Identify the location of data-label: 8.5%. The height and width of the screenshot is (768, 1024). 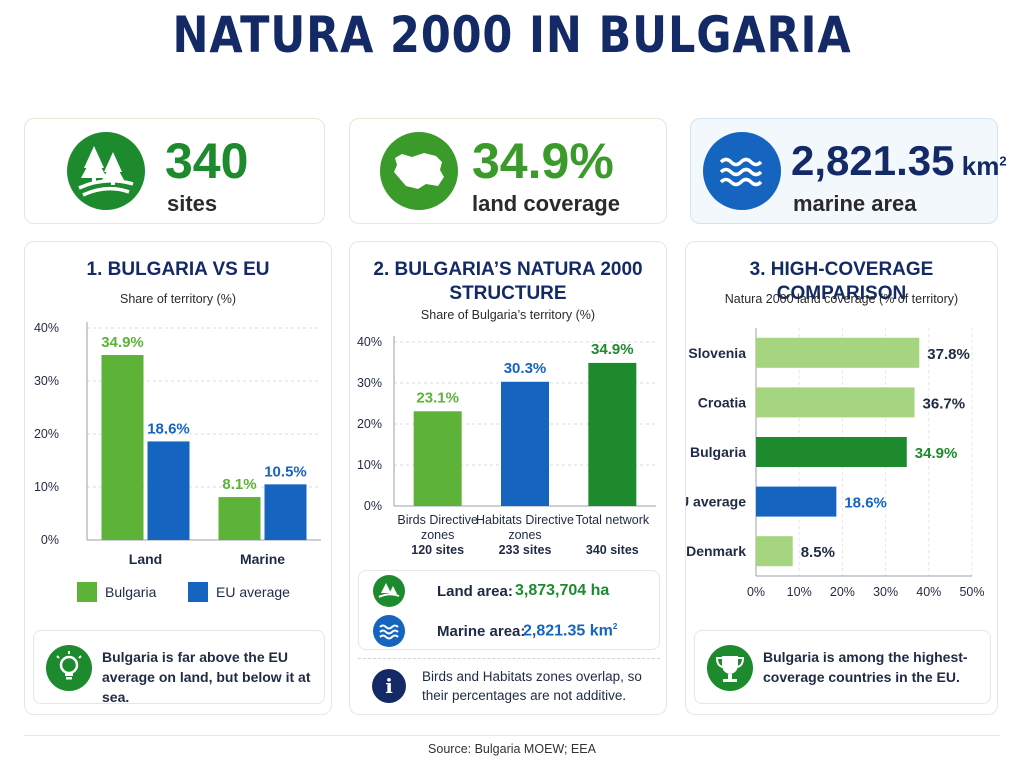
(818, 552).